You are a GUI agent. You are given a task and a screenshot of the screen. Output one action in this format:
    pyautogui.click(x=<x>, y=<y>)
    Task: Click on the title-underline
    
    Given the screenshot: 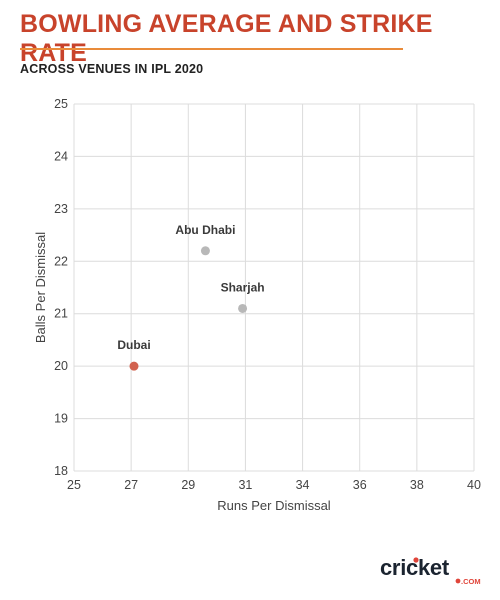 What is the action you would take?
    pyautogui.click(x=211, y=49)
    